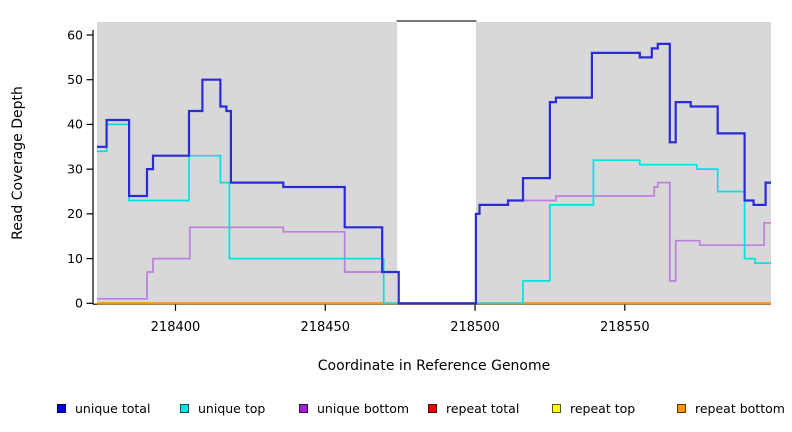 This screenshot has height=432, width=792. Describe the element at coordinates (434, 366) in the screenshot. I see `x-axis-title: Coordinate in Reference Genome` at that location.